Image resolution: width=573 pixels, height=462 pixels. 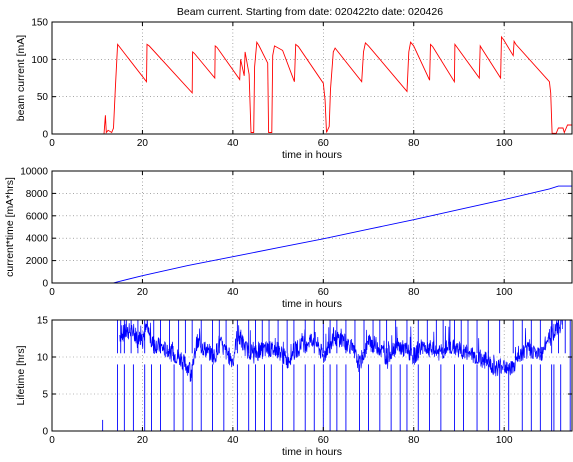 I want to click on y-tick-label: 5, so click(x=45, y=395).